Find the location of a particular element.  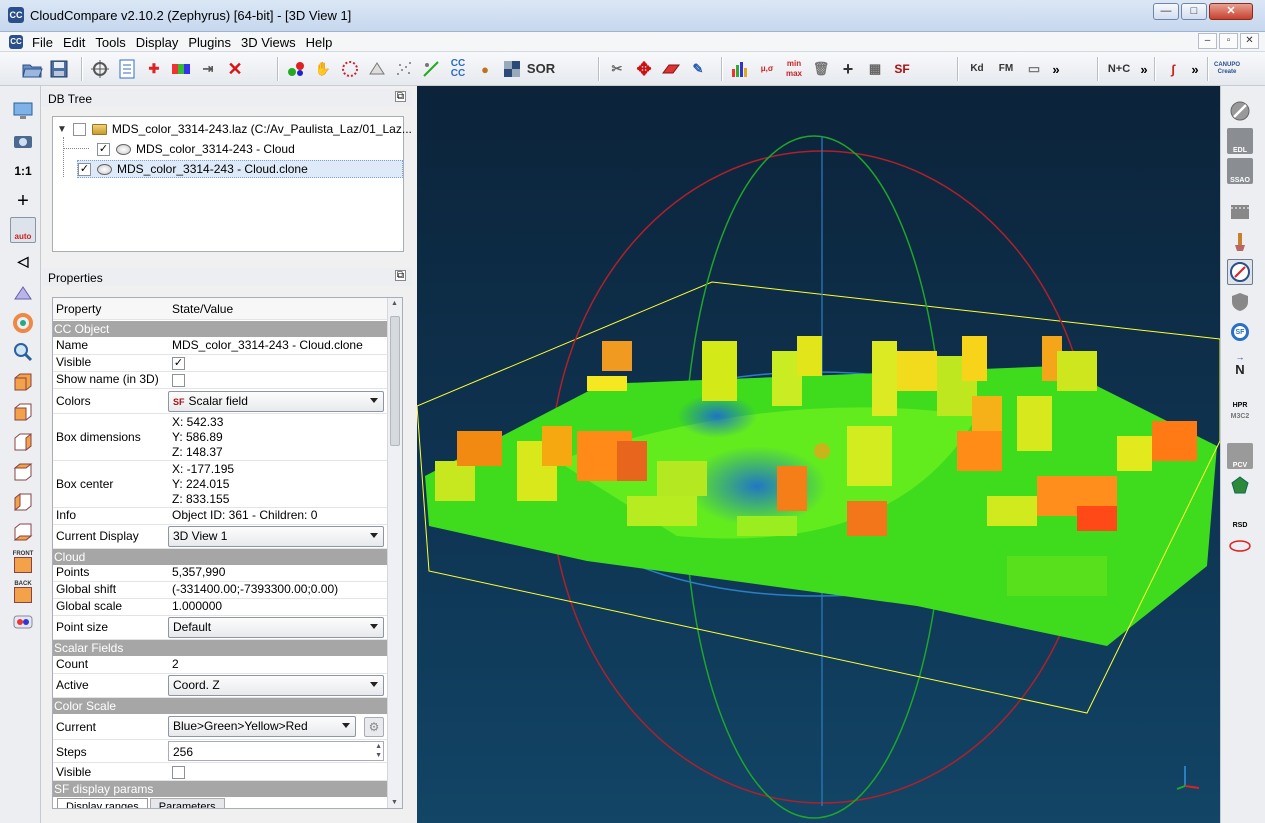

tree-item-checkbox is located at coordinates (79, 129).